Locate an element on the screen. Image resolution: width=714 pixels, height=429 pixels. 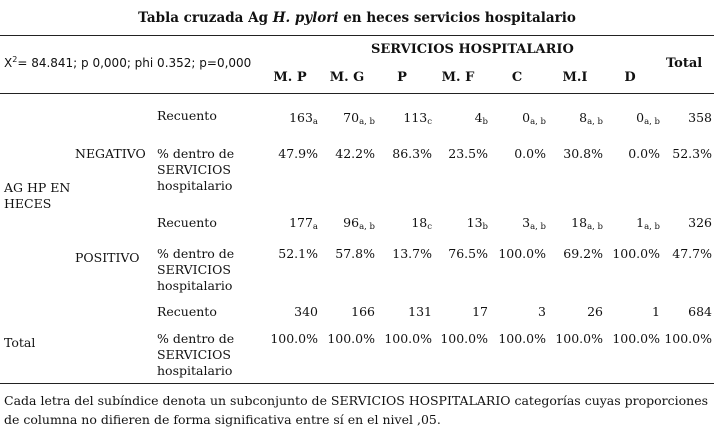
column-header: M.I is located at coordinates (575, 77).